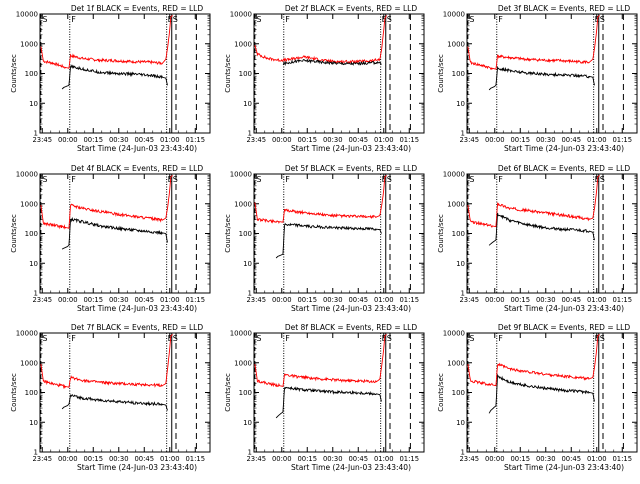  Describe the element at coordinates (564, 8) in the screenshot. I see `panel-title: Det 3f BLACK = Events, RED = LLD` at that location.